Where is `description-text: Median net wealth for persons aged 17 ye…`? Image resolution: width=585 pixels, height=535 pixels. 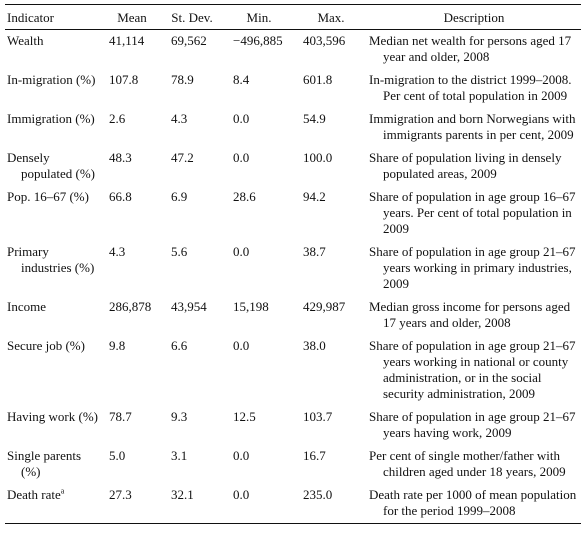
description-text: Median net wealth for persons aged 17 ye… is located at coordinates (470, 48).